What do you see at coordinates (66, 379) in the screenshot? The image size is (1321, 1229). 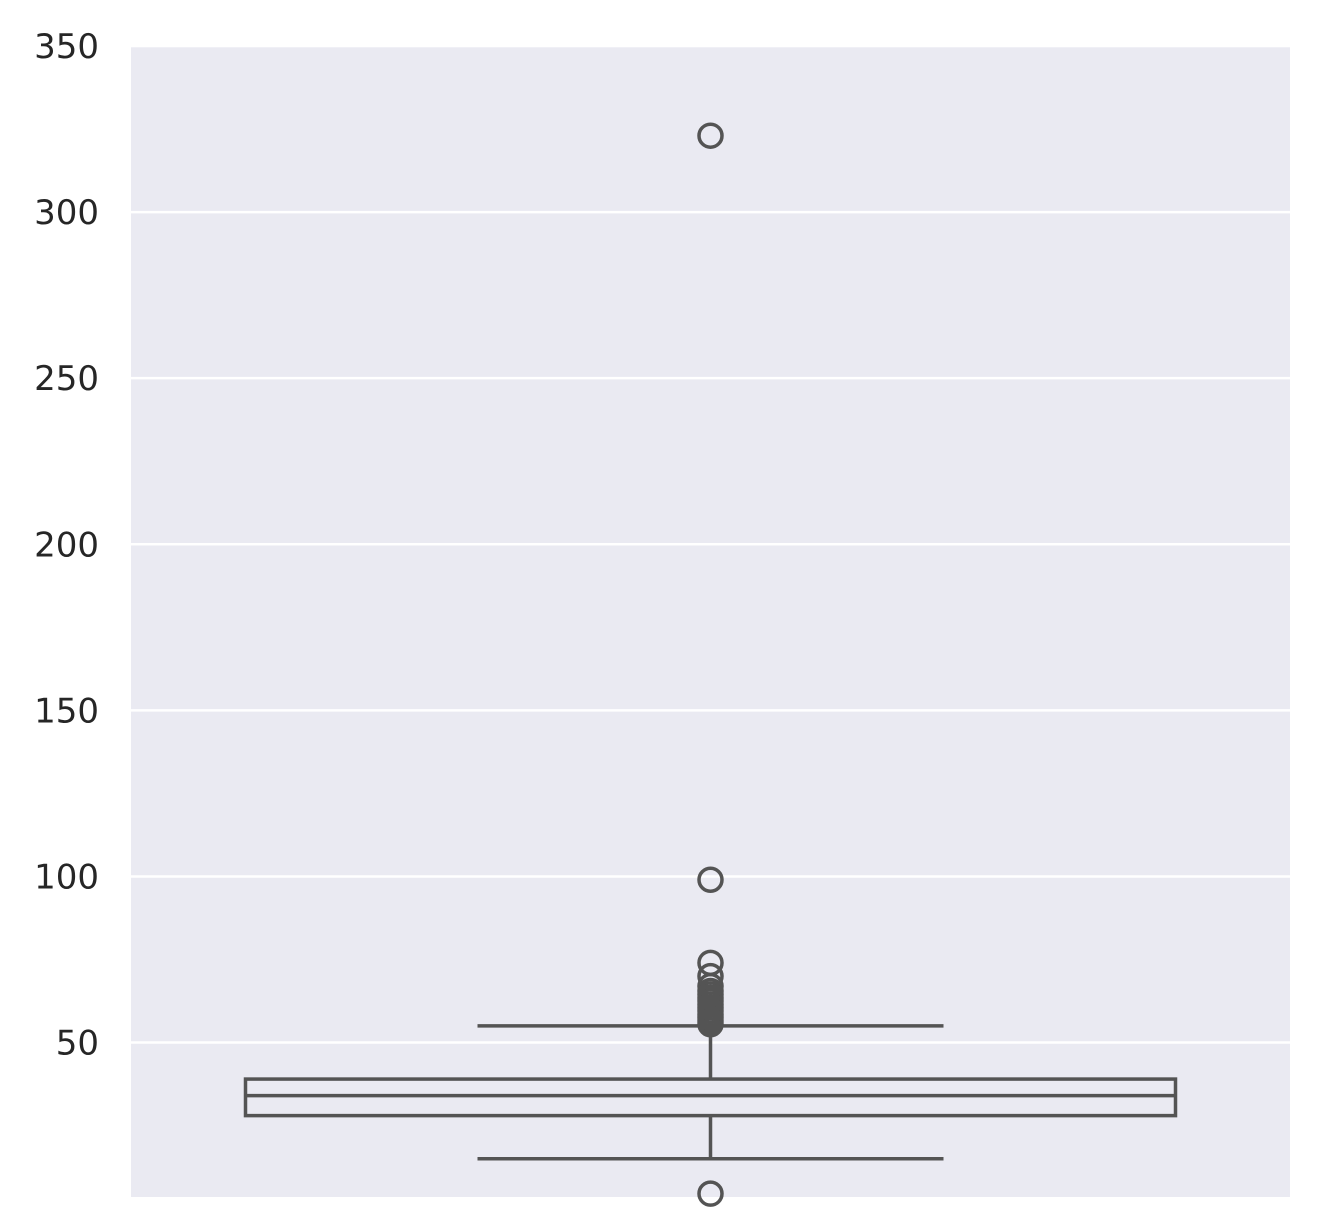 I see `y-tick-label-250: 250` at bounding box center [66, 379].